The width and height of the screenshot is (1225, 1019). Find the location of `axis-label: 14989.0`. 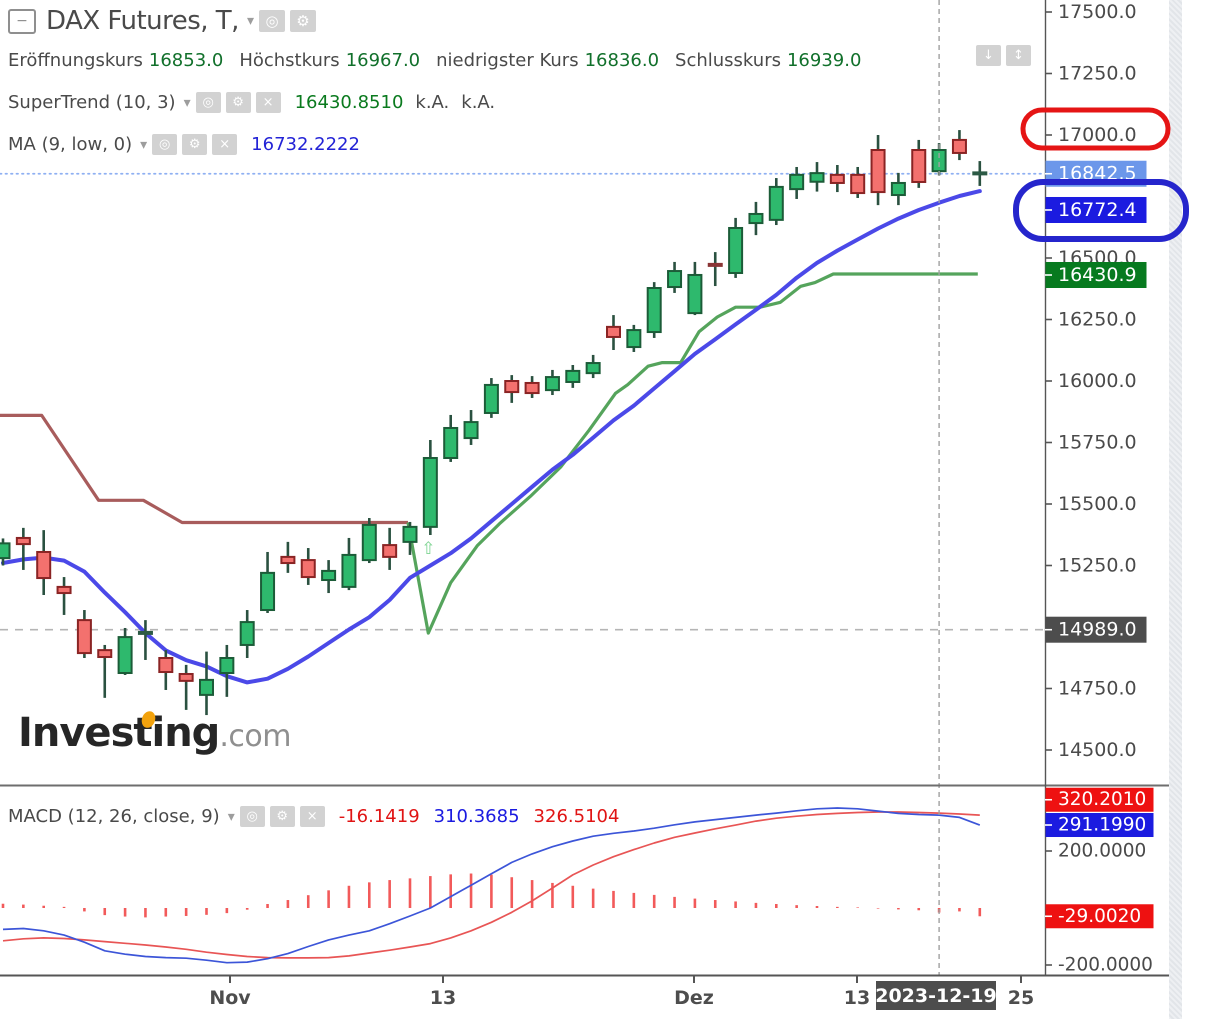

axis-label: 14989.0 is located at coordinates (1097, 630).